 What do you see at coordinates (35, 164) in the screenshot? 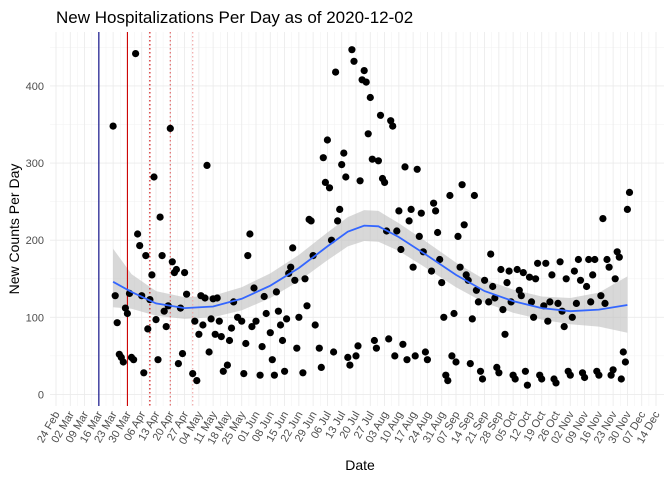
I see `y-tick-label: 300` at bounding box center [35, 164].